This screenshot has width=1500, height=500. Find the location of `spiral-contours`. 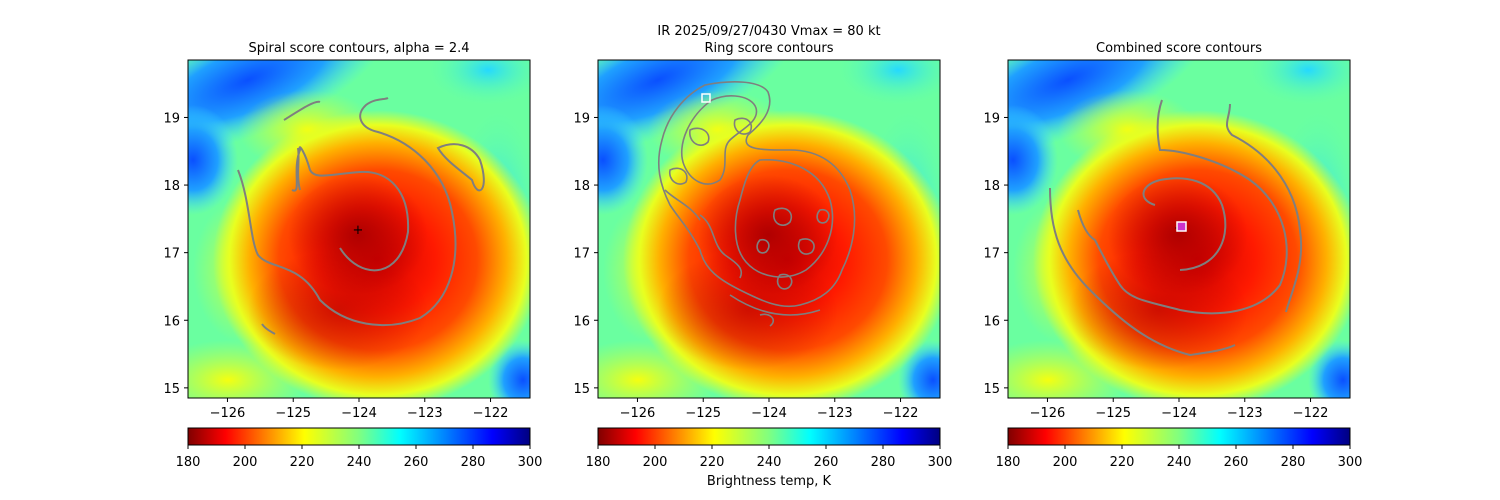

spiral-contours is located at coordinates (361, 216).